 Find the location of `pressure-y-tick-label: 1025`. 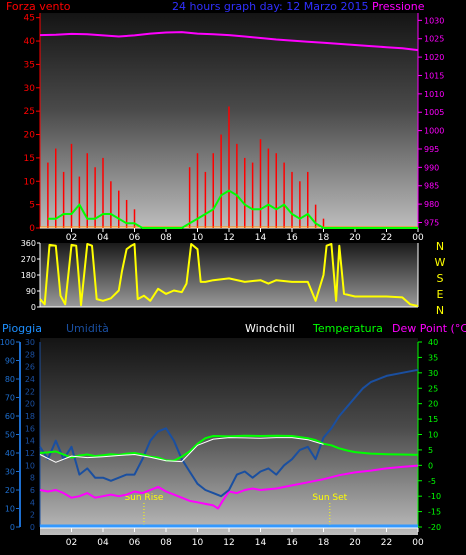

pressure-y-tick-label: 1025 is located at coordinates (434, 39).